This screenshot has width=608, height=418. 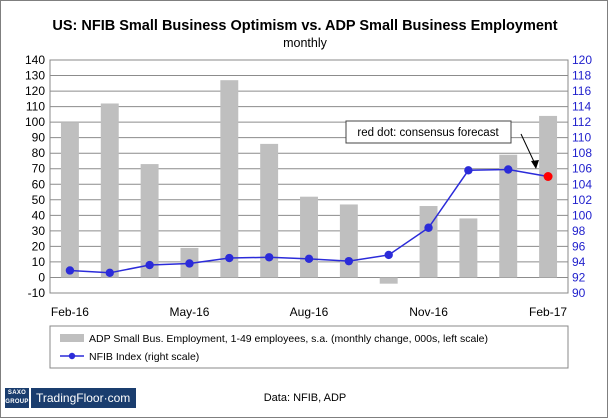 What do you see at coordinates (35, 107) in the screenshot?
I see `left-tick-label: 110` at bounding box center [35, 107].